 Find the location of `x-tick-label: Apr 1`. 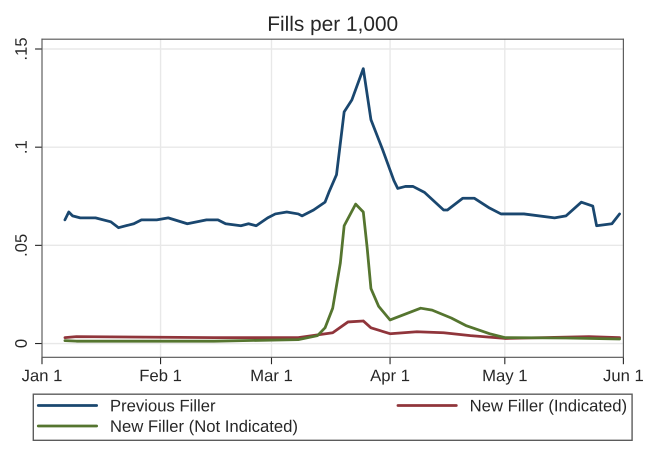

x-tick-label: Apr 1 is located at coordinates (390, 377).